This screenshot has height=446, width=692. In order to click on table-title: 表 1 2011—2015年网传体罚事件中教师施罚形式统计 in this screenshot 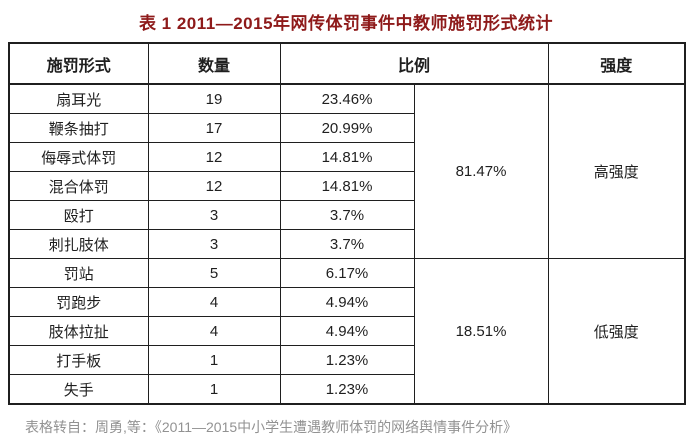, I will do `click(346, 23)`.